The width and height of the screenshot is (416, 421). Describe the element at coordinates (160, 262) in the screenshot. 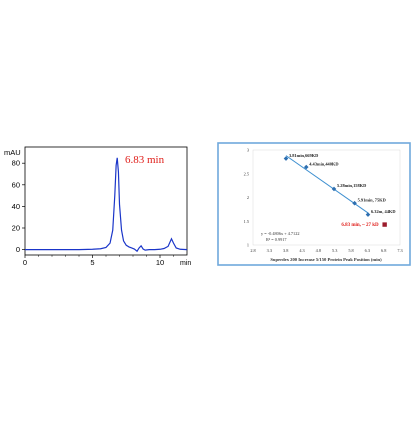

I see `chromatogram-x-tick-label: 10` at that location.